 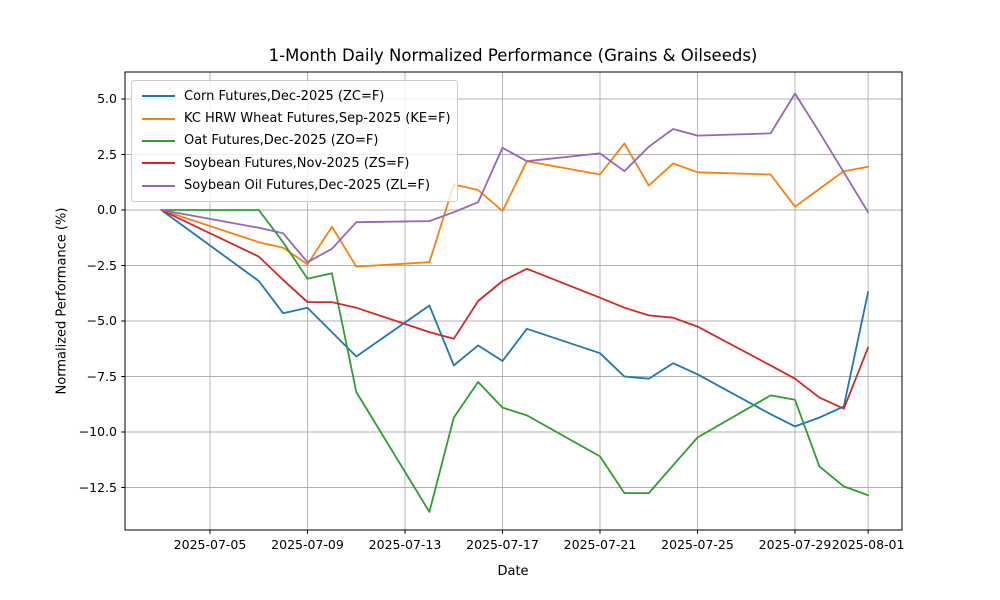 I want to click on y-tick-label: 2.5, so click(x=107, y=154).